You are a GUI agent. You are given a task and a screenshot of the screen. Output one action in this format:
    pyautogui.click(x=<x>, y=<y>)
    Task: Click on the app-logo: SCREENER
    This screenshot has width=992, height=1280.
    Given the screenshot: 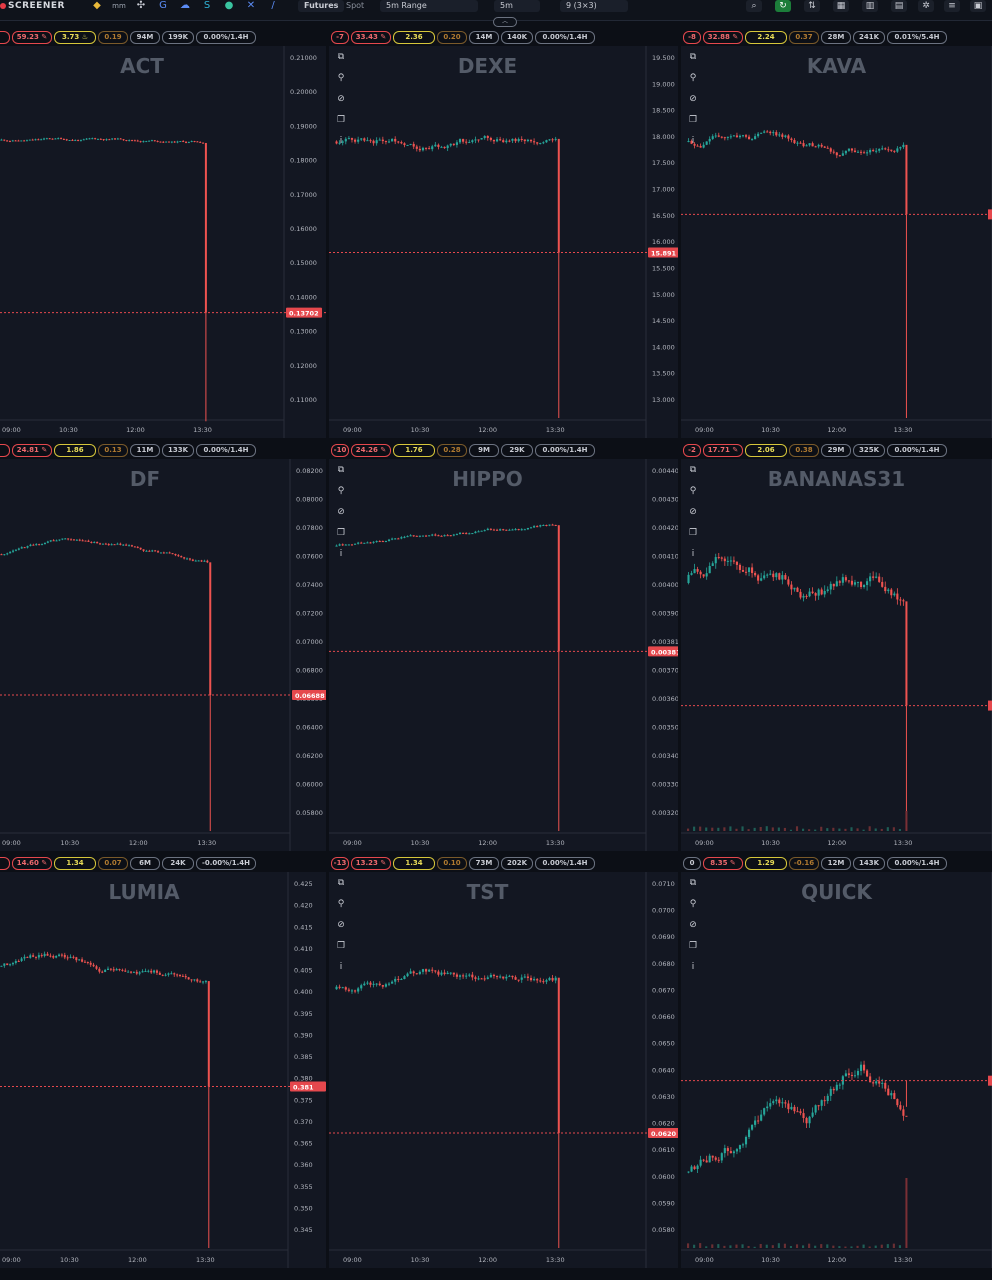 What is the action you would take?
    pyautogui.click(x=32, y=6)
    